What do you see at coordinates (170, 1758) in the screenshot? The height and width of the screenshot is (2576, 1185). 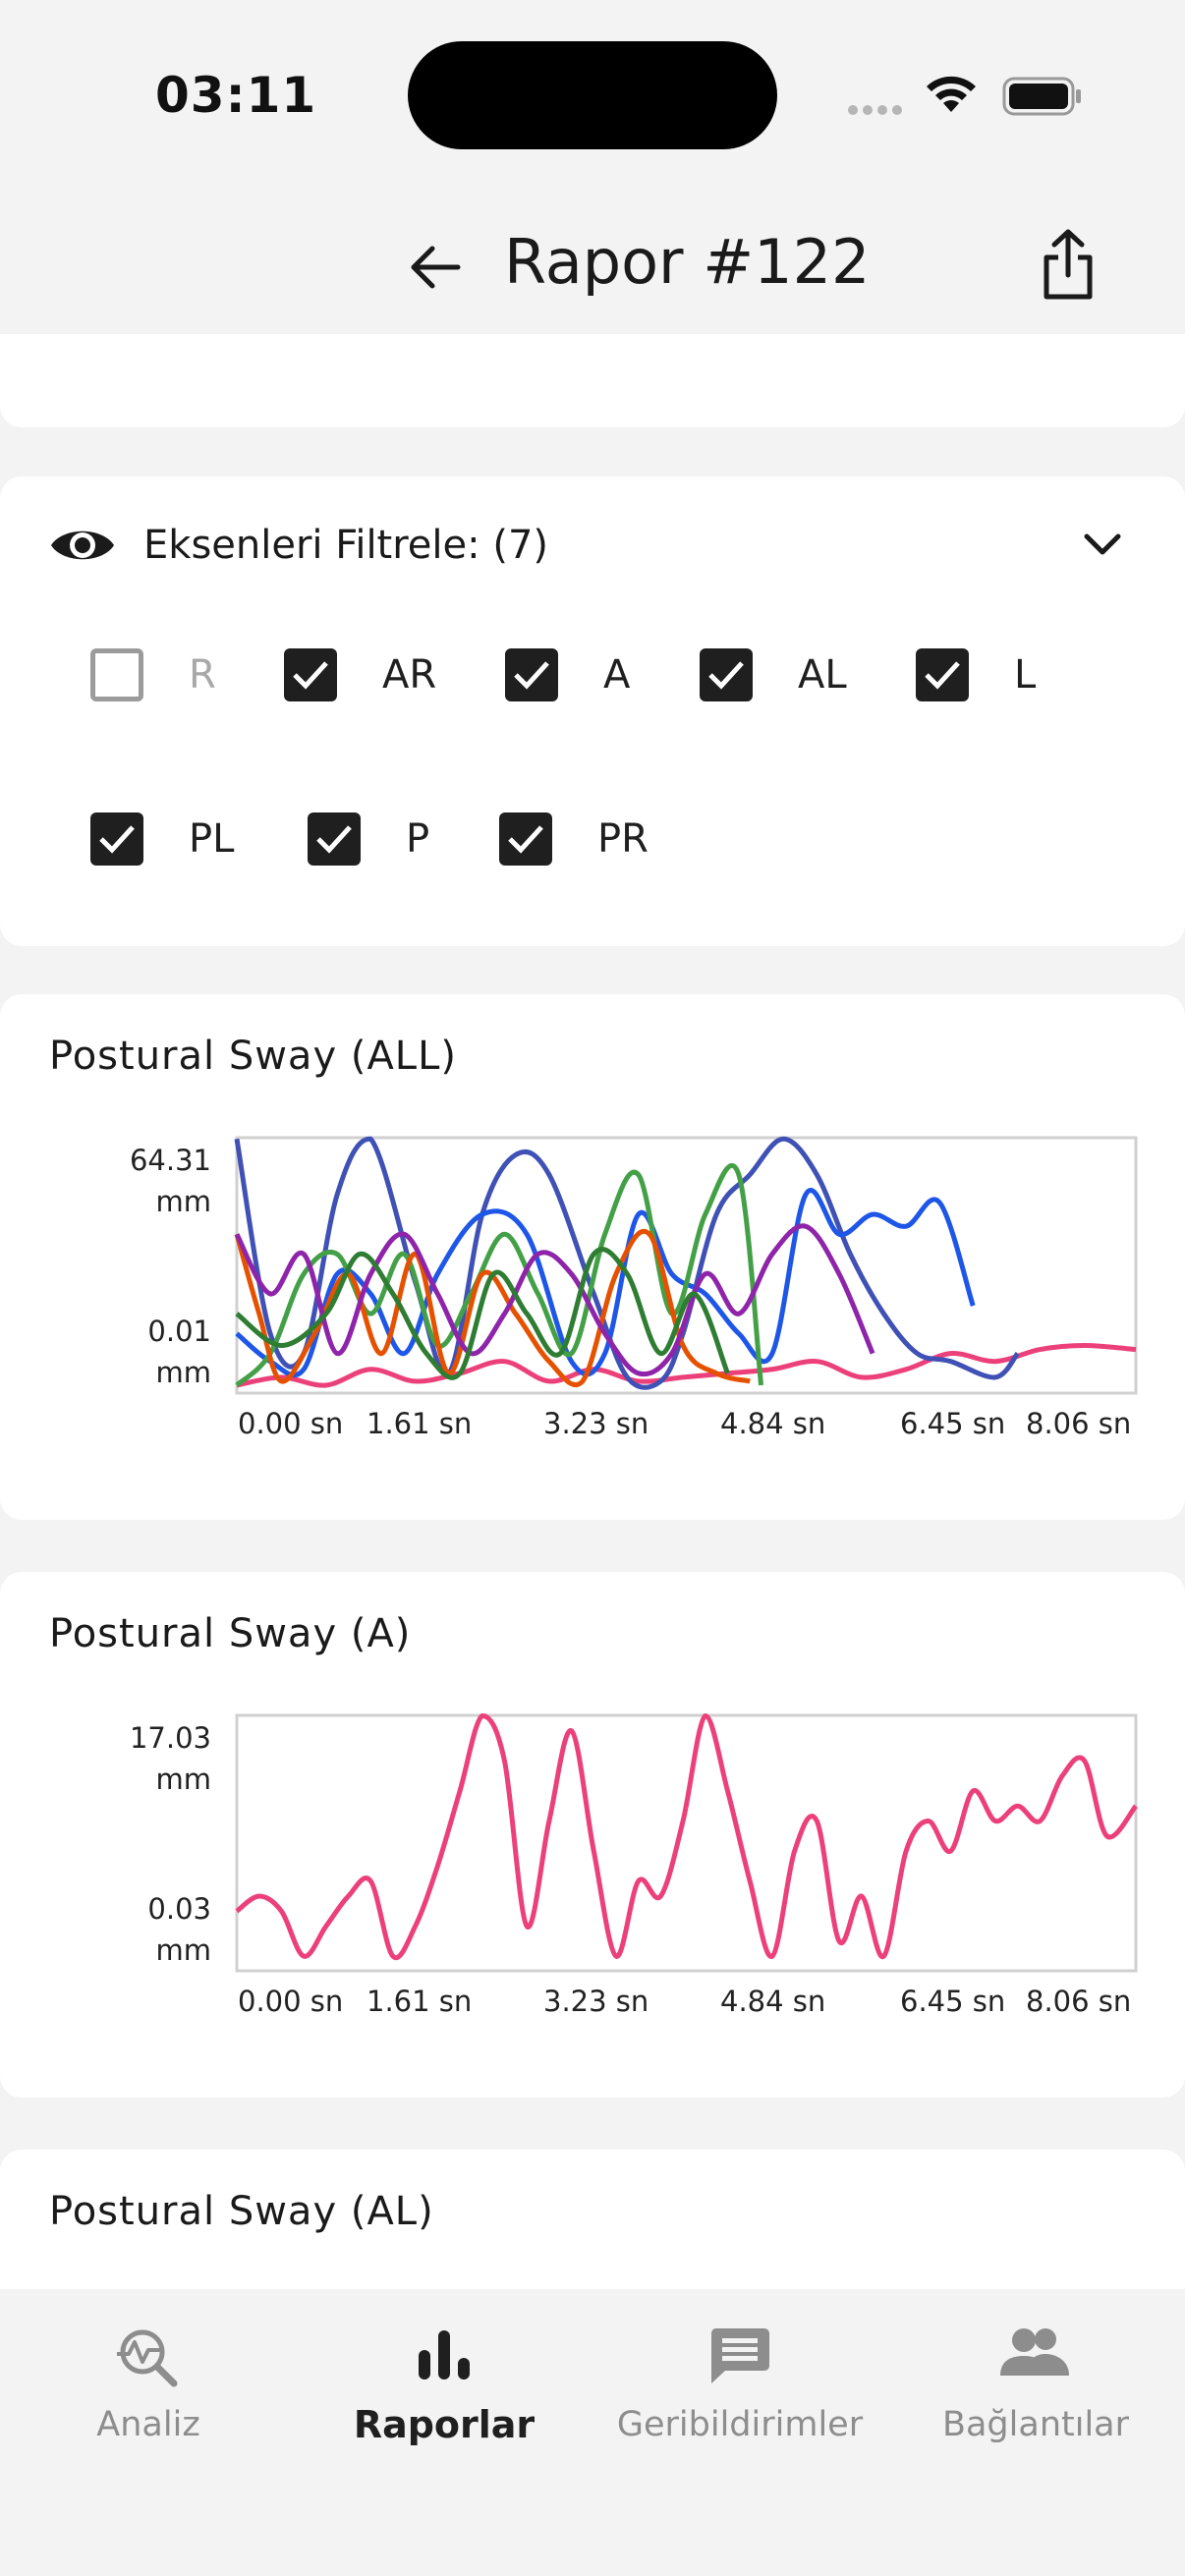 I see `y-tick-max: 17.03 mm` at bounding box center [170, 1758].